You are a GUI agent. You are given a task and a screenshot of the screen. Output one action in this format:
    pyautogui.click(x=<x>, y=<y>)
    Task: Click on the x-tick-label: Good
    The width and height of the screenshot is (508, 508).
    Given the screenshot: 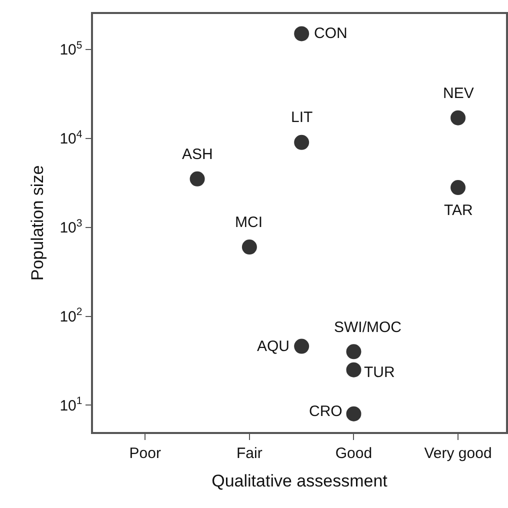 What is the action you would take?
    pyautogui.click(x=353, y=453)
    